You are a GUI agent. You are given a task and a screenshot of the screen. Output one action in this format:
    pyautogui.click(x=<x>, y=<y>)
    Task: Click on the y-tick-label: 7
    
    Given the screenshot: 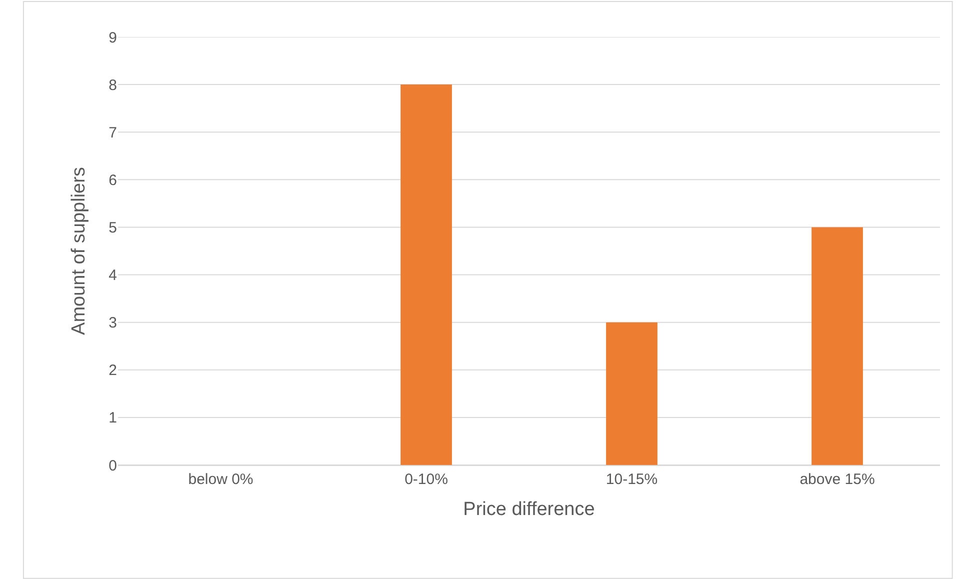 What is the action you would take?
    pyautogui.click(x=112, y=133)
    